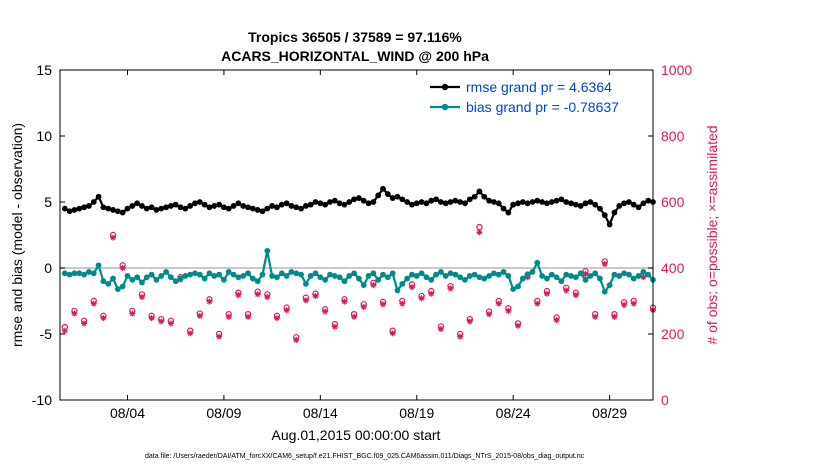  Describe the element at coordinates (48, 268) in the screenshot. I see `y-left-tick-label: 0` at that location.